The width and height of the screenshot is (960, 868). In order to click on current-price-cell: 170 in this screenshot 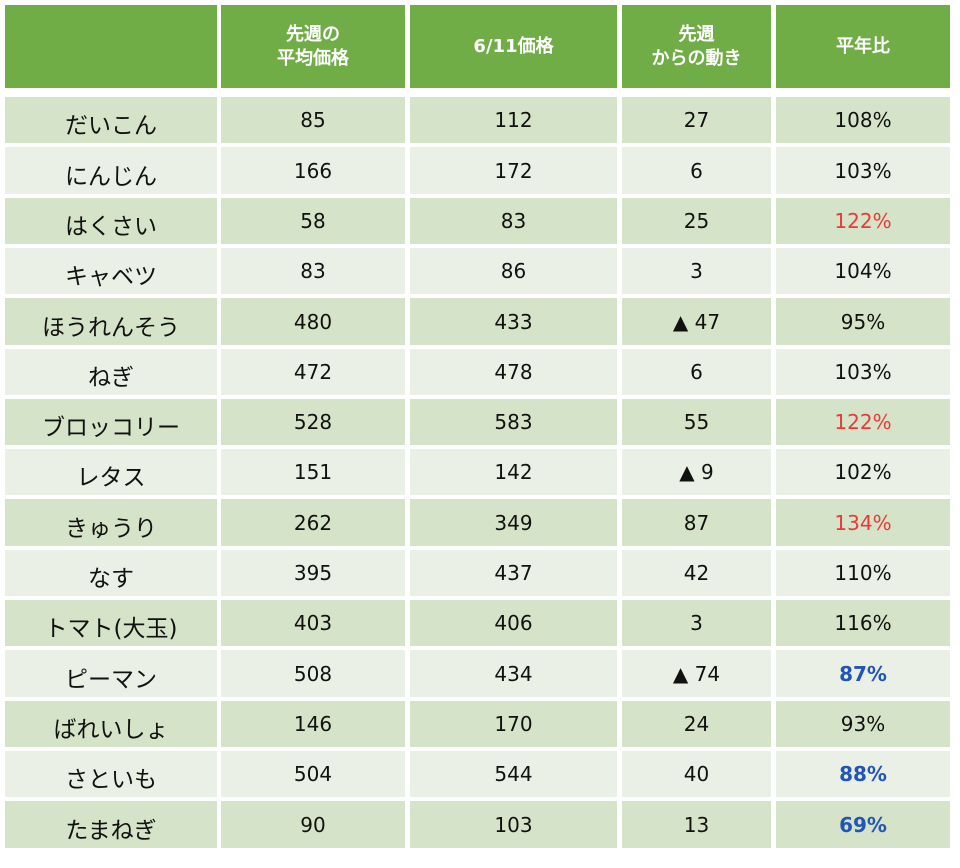, I will do `click(513, 724)`.